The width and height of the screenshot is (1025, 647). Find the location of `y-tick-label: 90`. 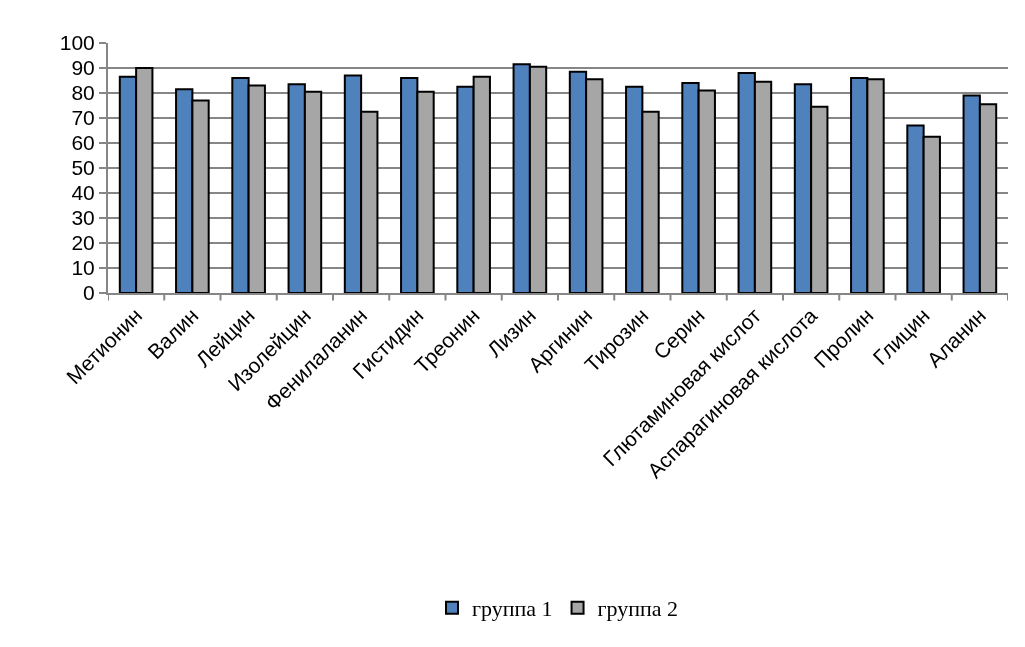

y-tick-label: 90 is located at coordinates (83, 68).